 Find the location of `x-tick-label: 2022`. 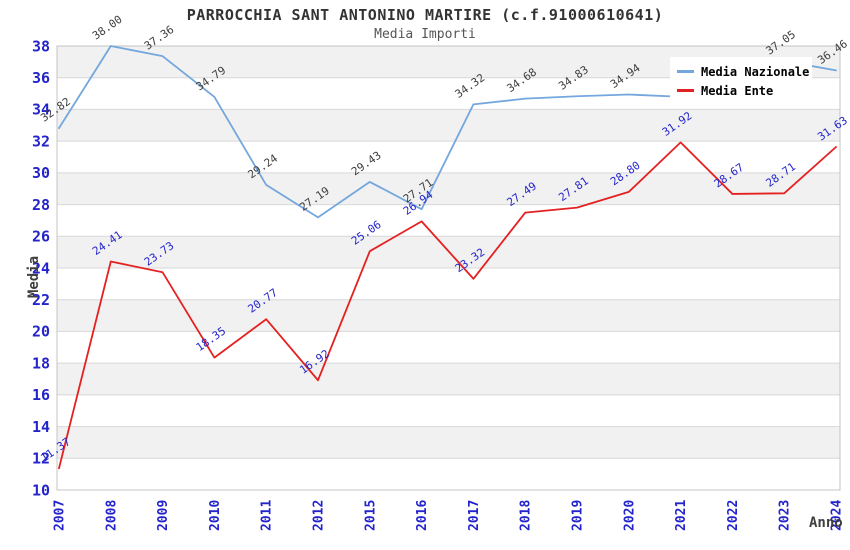

x-tick-label: 2022 is located at coordinates (733, 515).